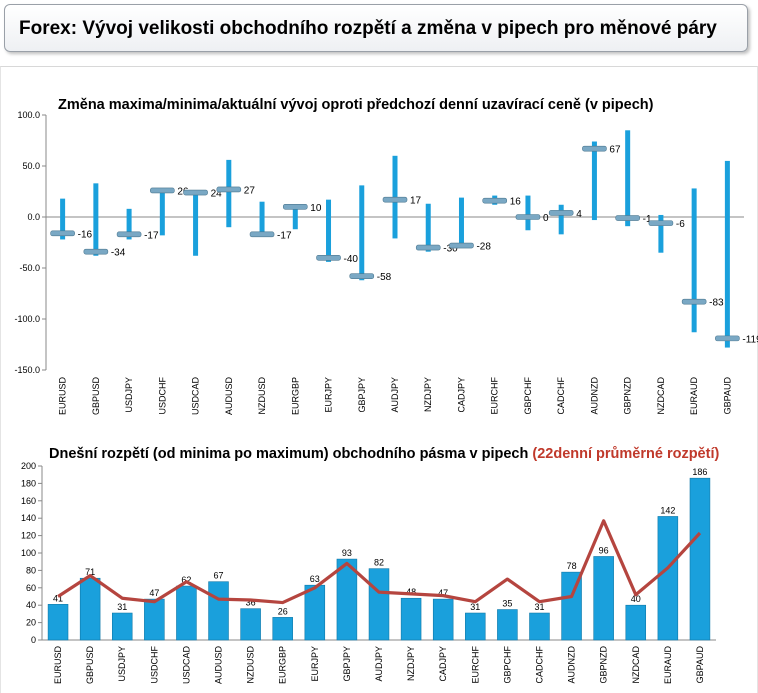  What do you see at coordinates (384, 277) in the screenshot?
I see `c1-data-label: -58` at bounding box center [384, 277].